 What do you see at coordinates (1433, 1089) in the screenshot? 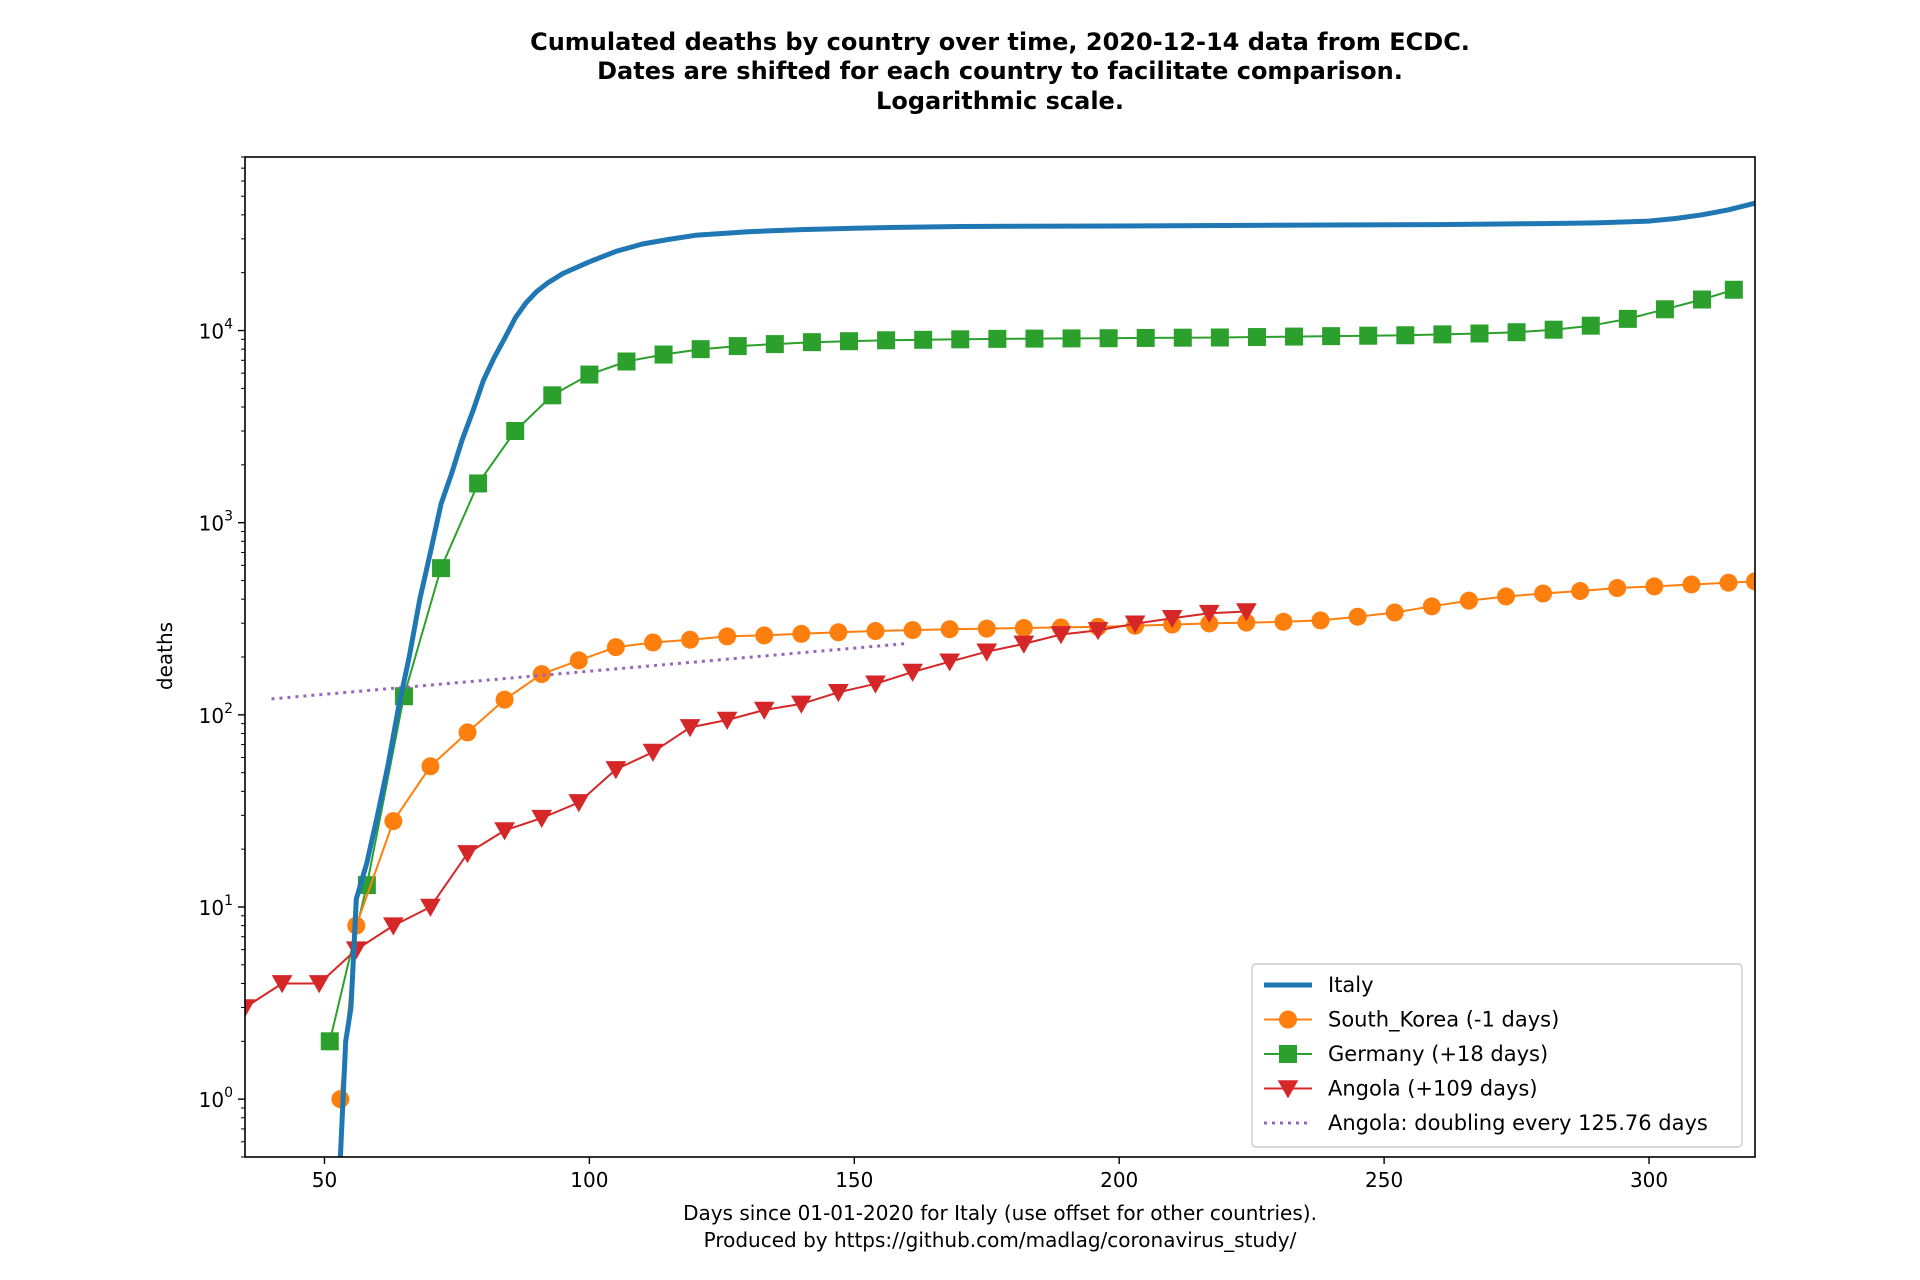
I see `legend-label-angola-109-days: Angola (+109 days)` at bounding box center [1433, 1089].